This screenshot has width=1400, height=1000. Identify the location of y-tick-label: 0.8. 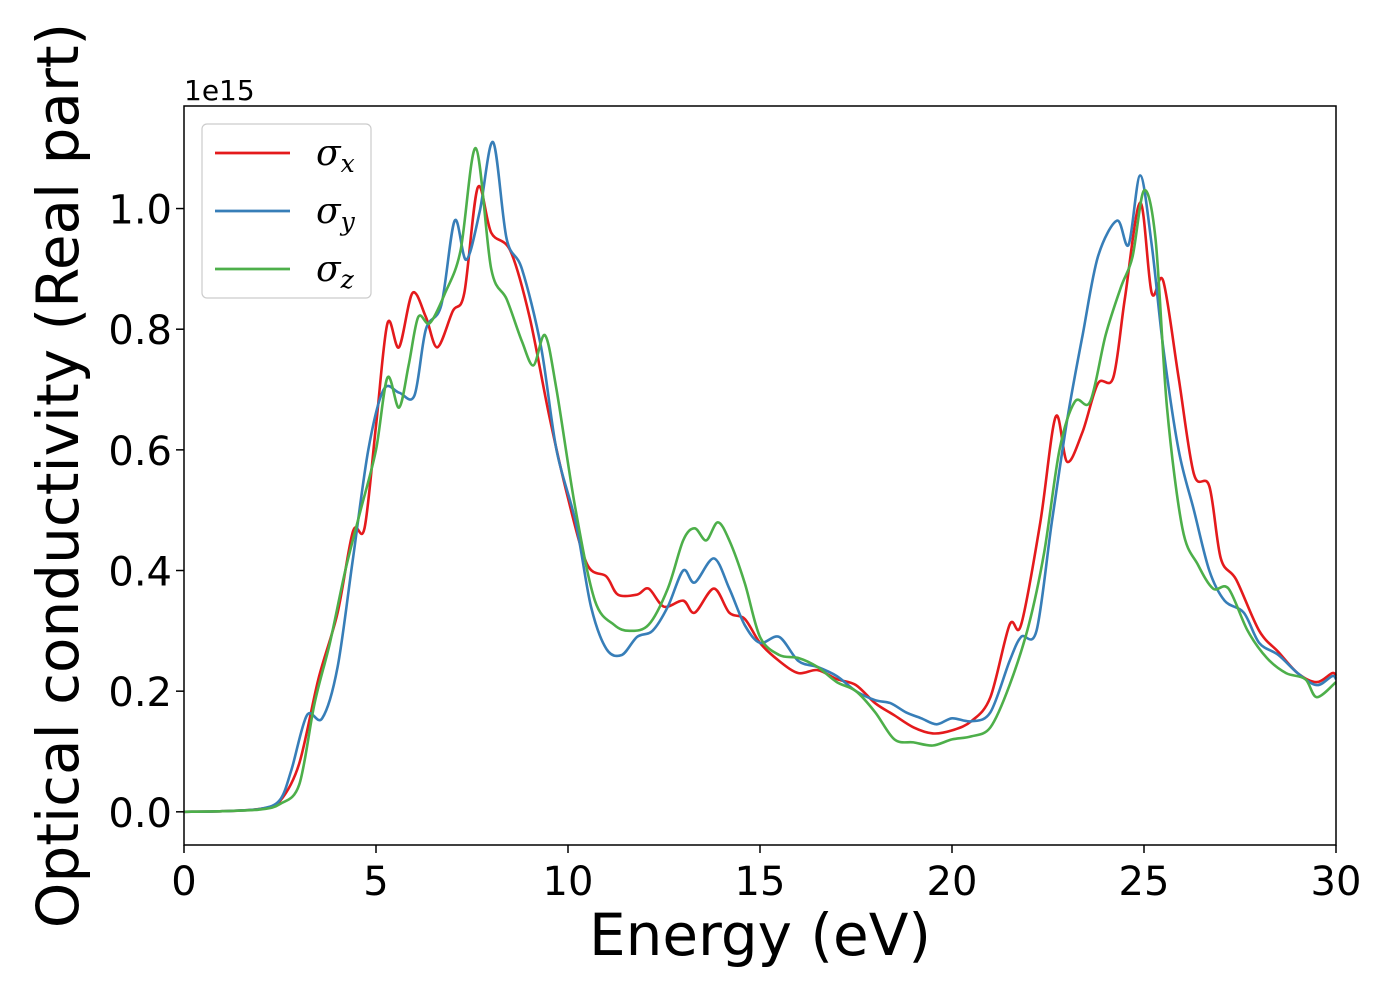
(140, 331).